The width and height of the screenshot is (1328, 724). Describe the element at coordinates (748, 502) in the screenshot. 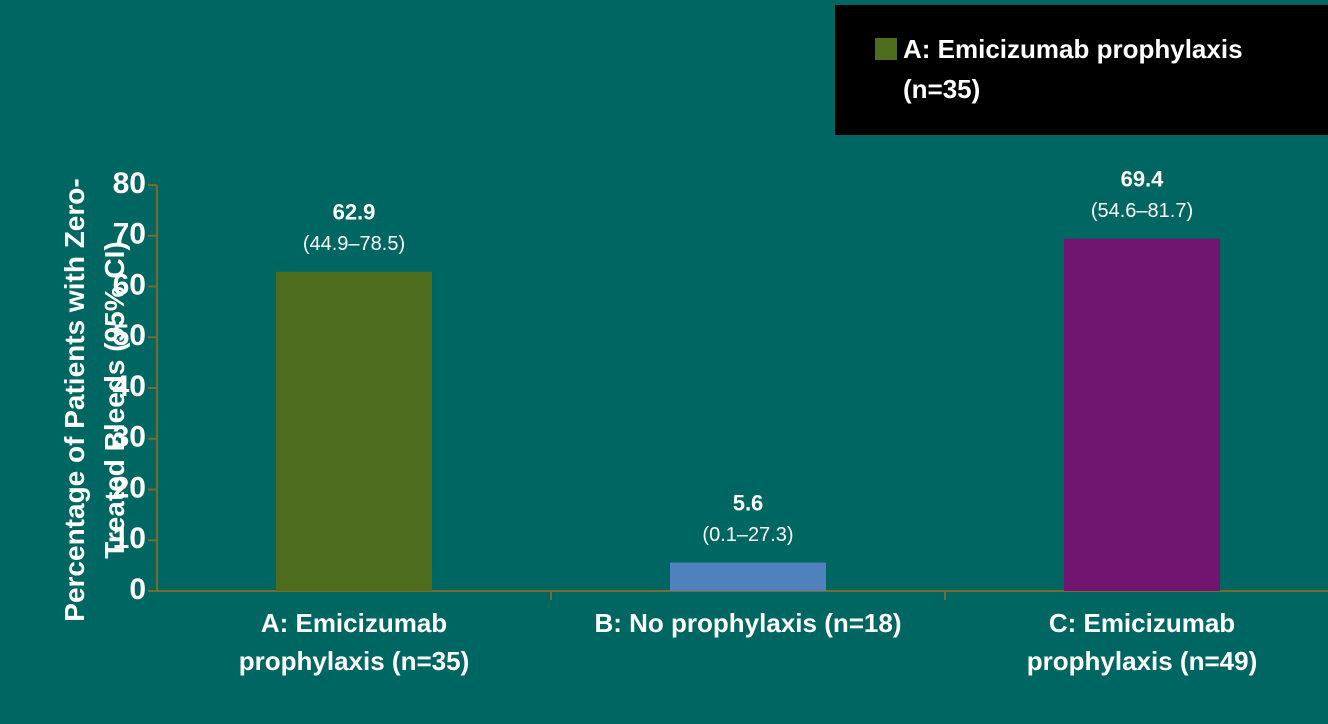

I see `value-label: 5.6` at that location.